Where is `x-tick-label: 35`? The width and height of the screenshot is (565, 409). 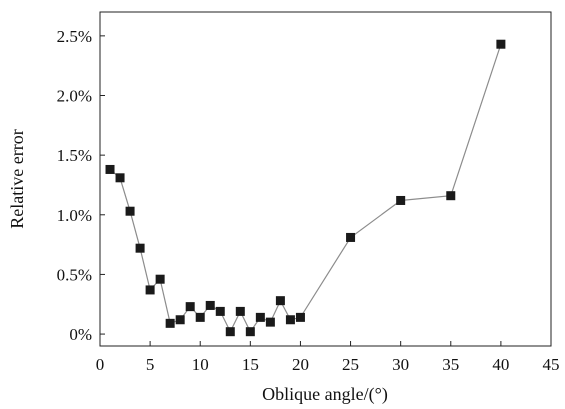
x-tick-label: 35 is located at coordinates (450, 364).